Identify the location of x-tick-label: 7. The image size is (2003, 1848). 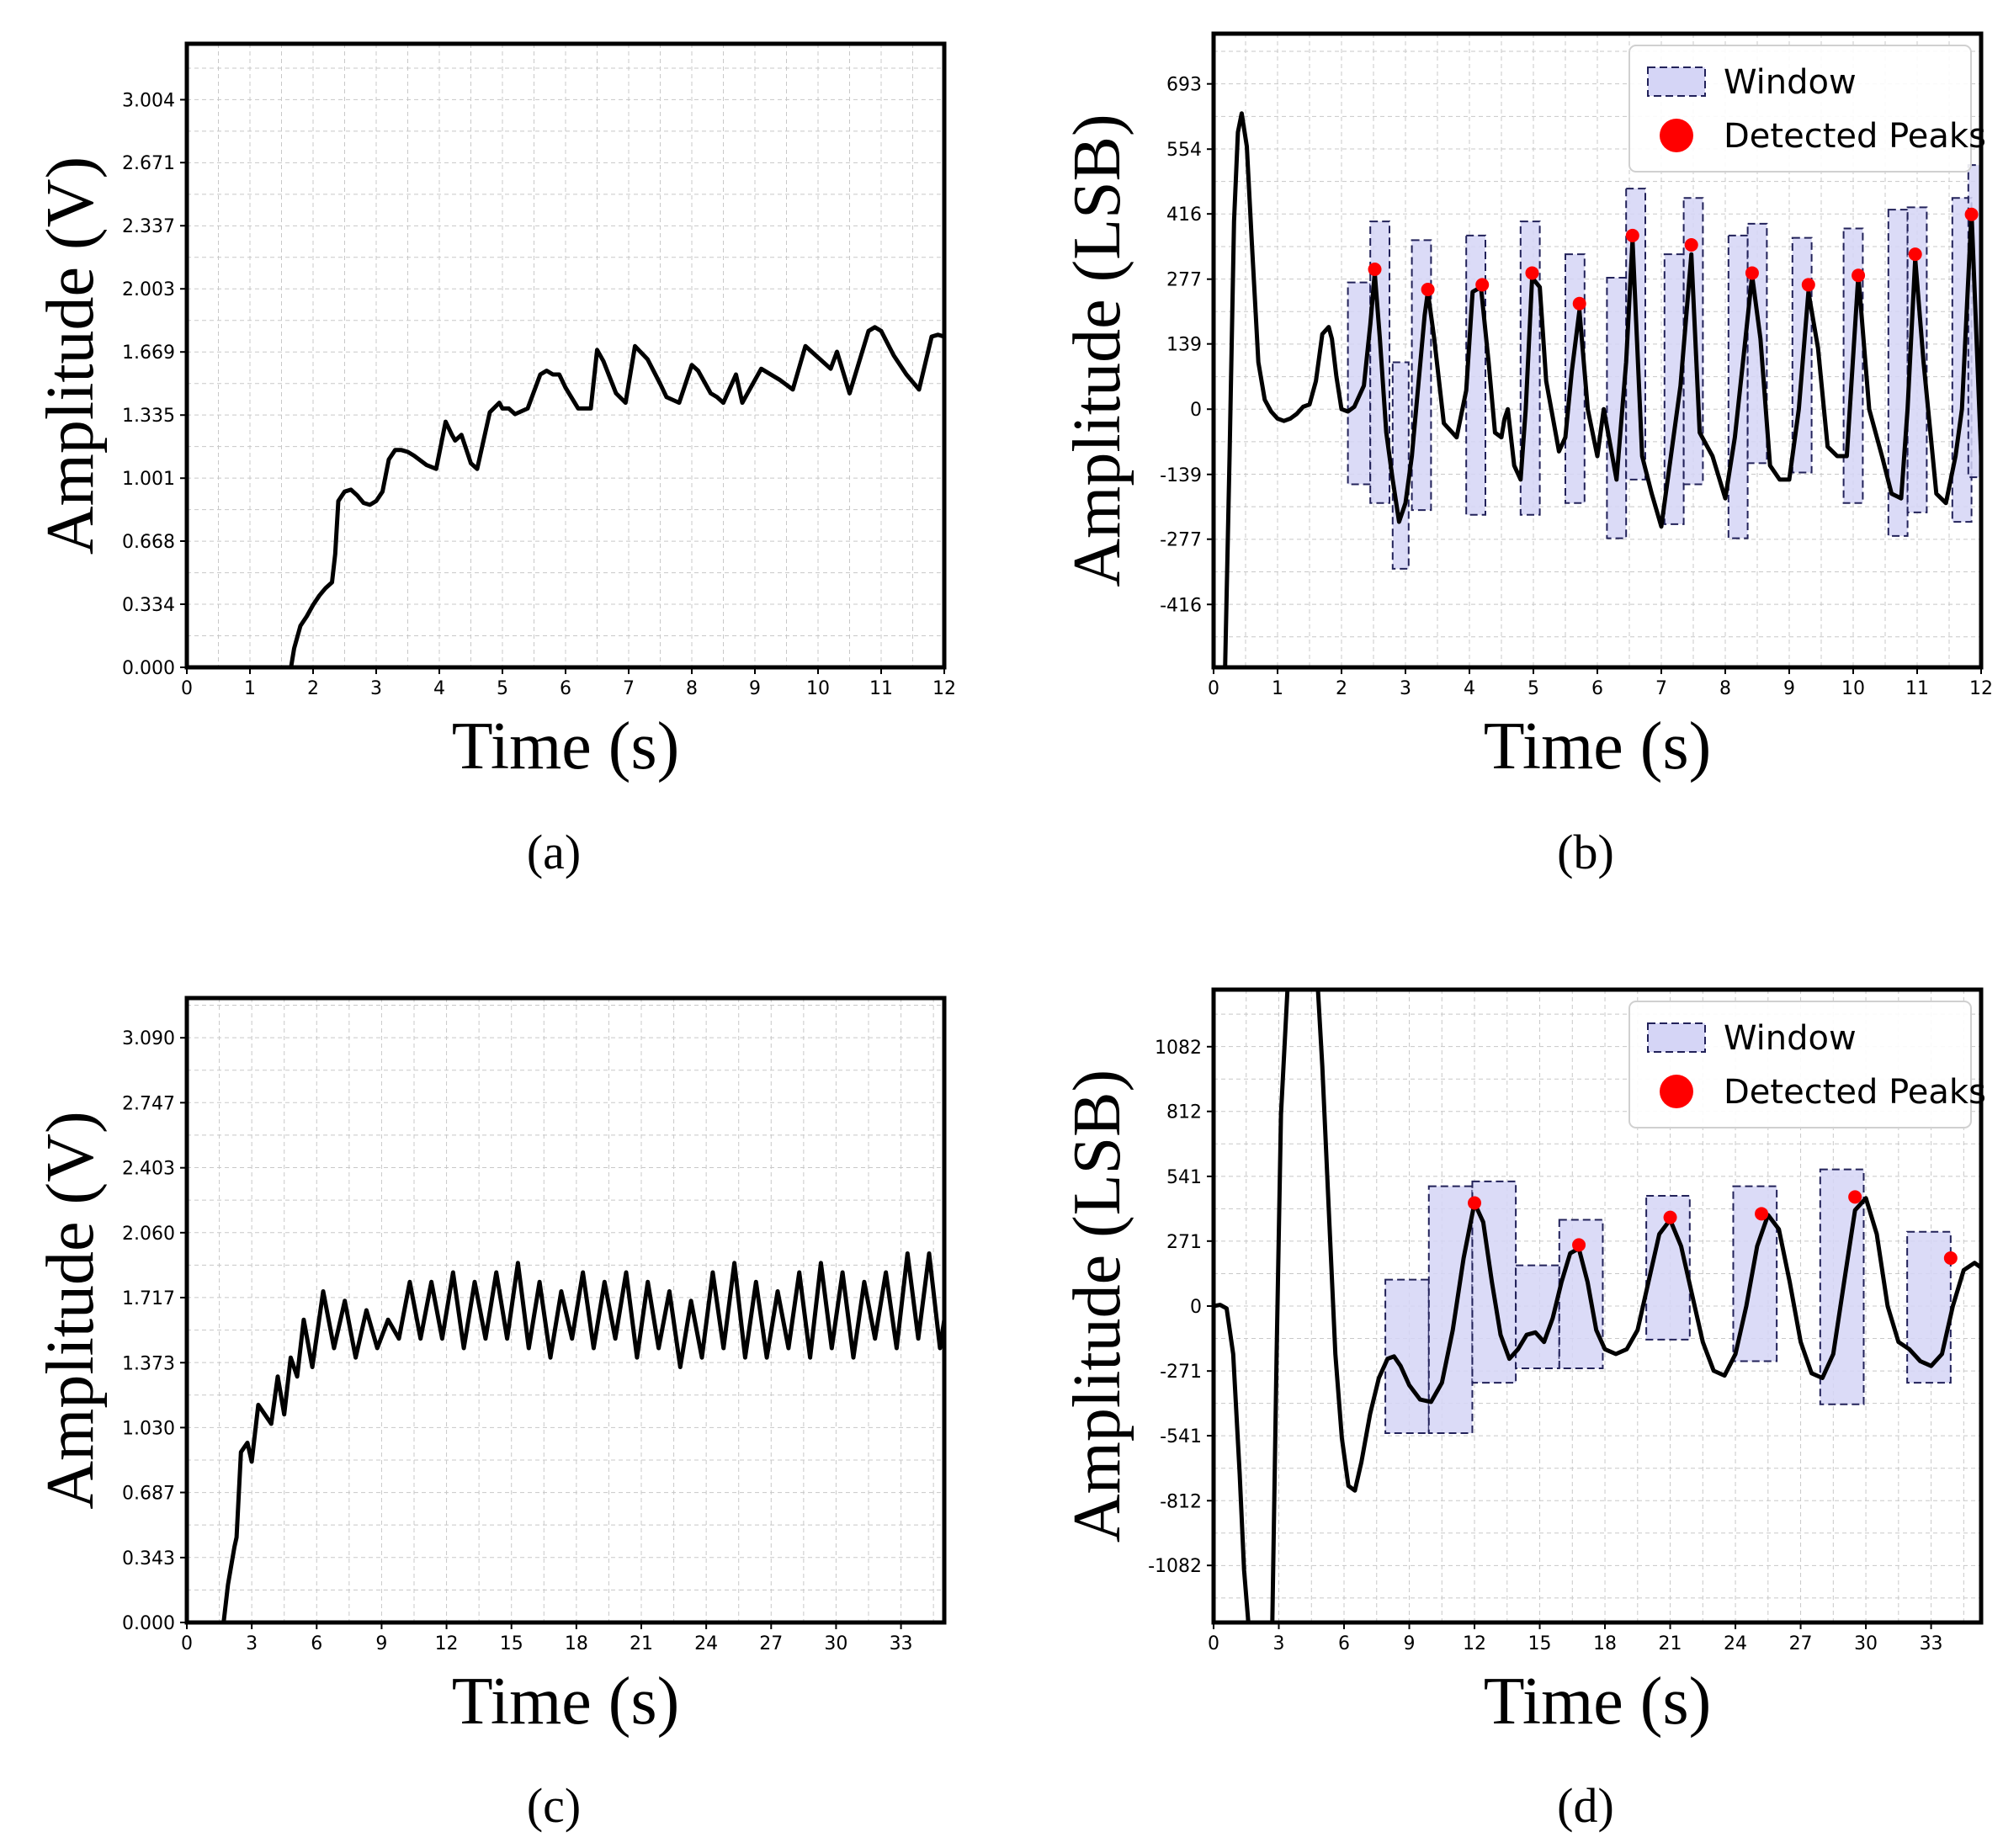
(1661, 688).